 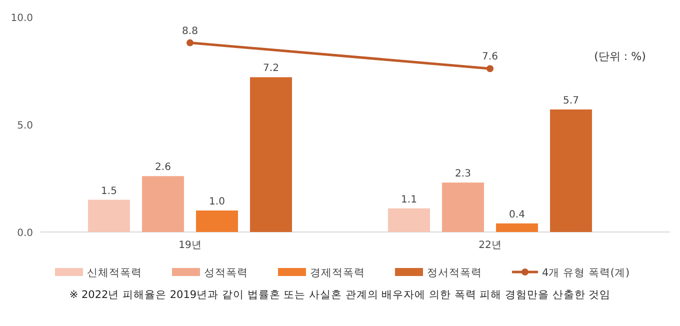 What do you see at coordinates (21, 18) in the screenshot?
I see `y-tick-label: 10.0` at bounding box center [21, 18].